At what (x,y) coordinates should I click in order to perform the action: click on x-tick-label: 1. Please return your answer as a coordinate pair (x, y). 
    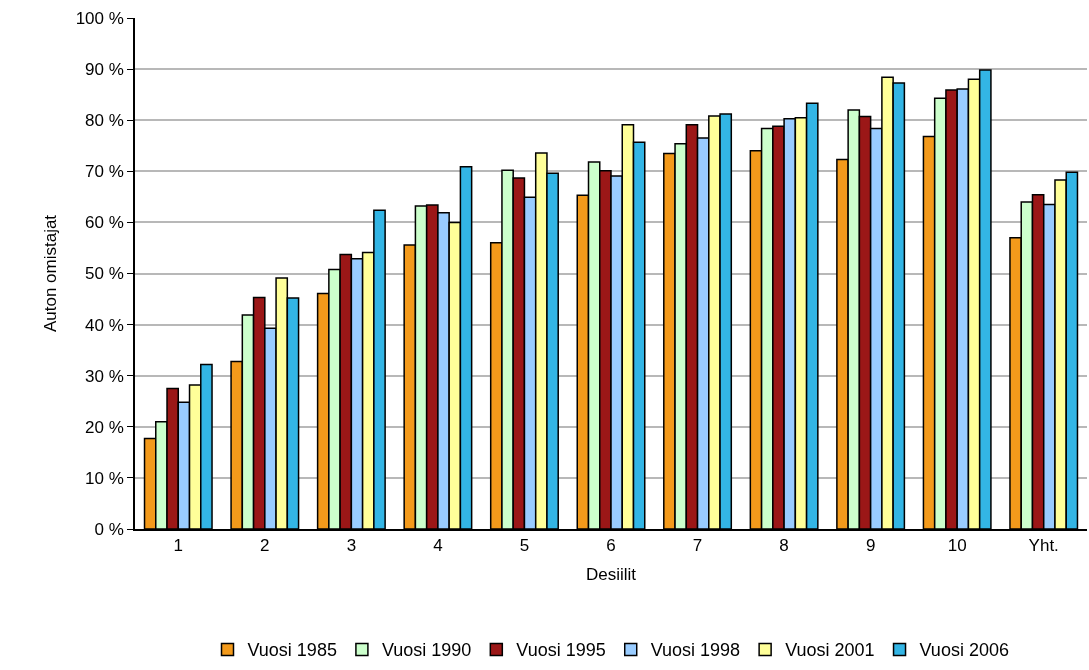
    Looking at the image, I should click on (178, 546).